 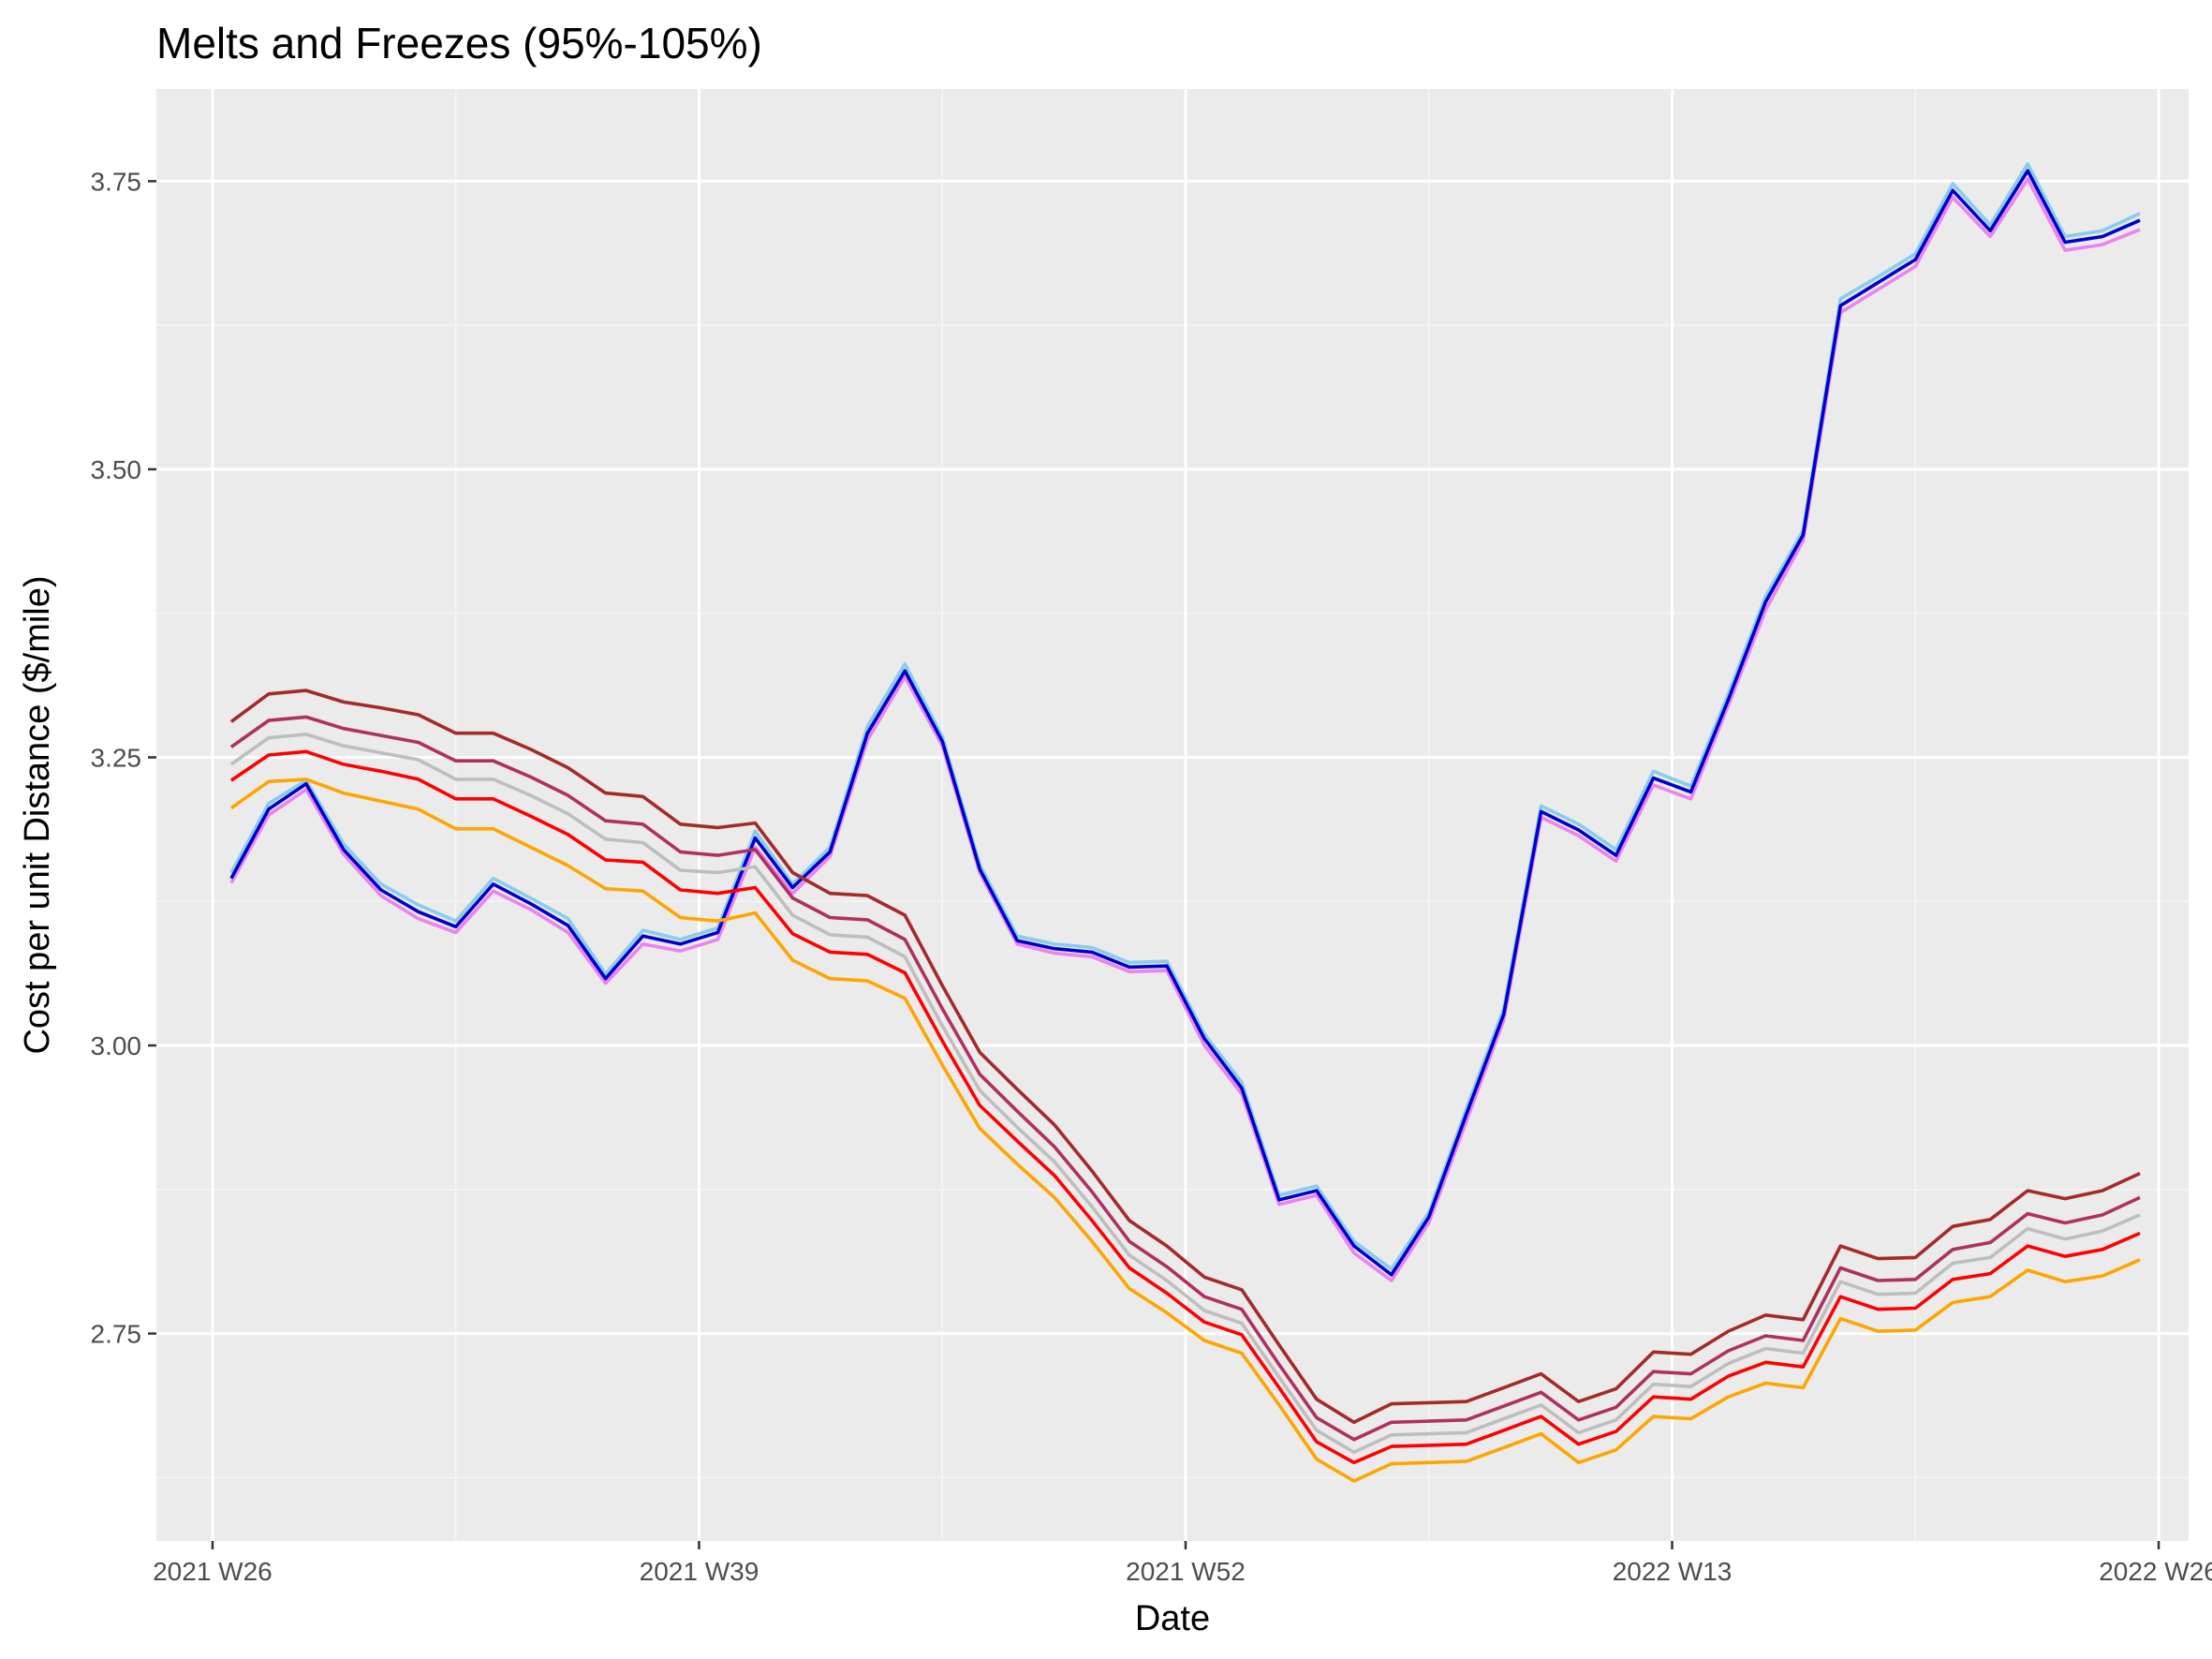 What do you see at coordinates (1186, 1572) in the screenshot?
I see `x-tick-label: 2021 W52` at bounding box center [1186, 1572].